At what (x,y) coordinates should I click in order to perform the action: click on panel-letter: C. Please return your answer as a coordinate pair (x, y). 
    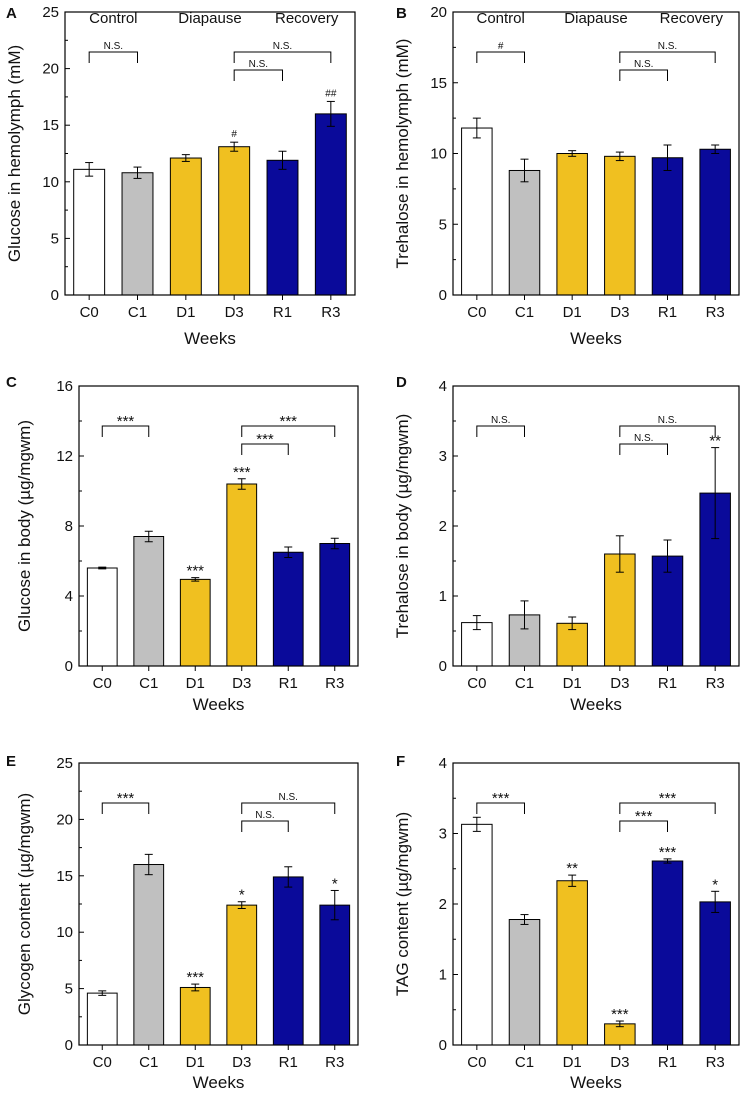
    Looking at the image, I should click on (11, 382).